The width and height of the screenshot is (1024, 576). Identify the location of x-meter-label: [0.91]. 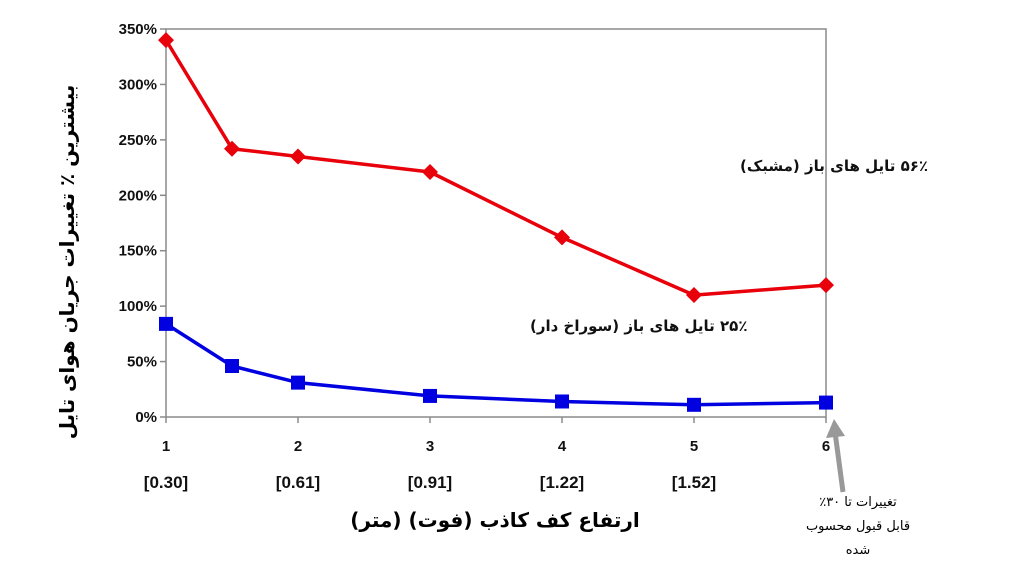
(430, 482).